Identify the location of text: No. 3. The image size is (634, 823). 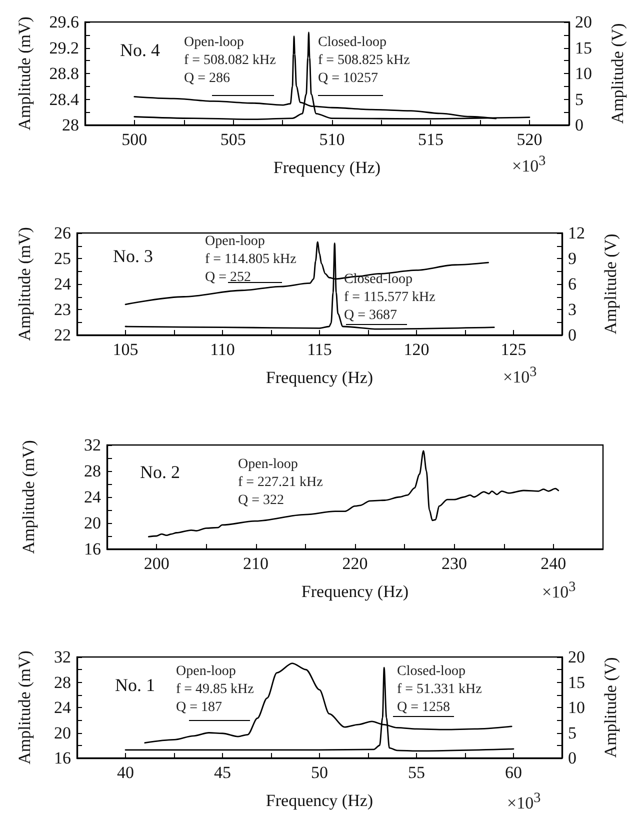
(133, 256).